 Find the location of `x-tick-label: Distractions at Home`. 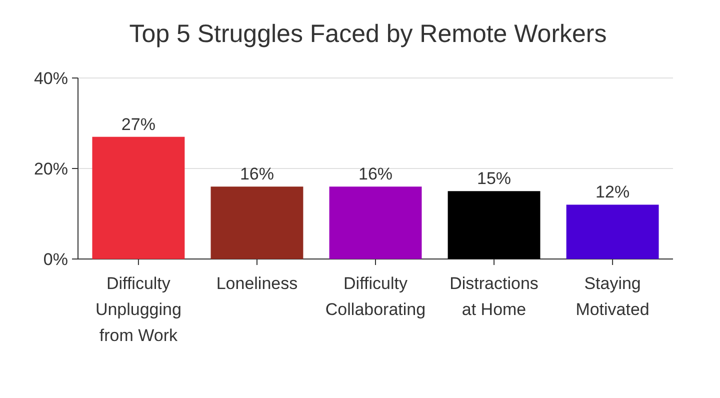

x-tick-label: Distractions at Home is located at coordinates (494, 296).